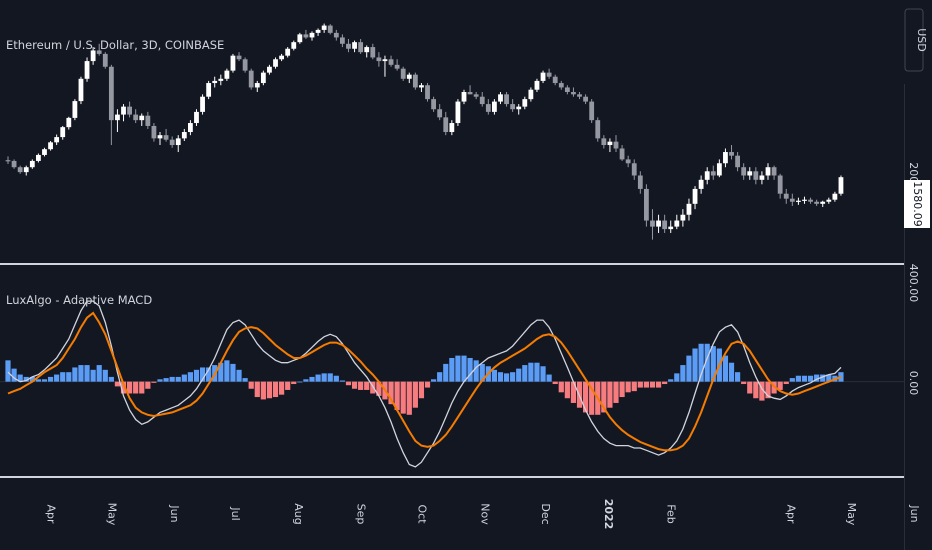 The height and width of the screenshot is (550, 932). What do you see at coordinates (51, 514) in the screenshot?
I see `time-axis-label: Apr` at bounding box center [51, 514].